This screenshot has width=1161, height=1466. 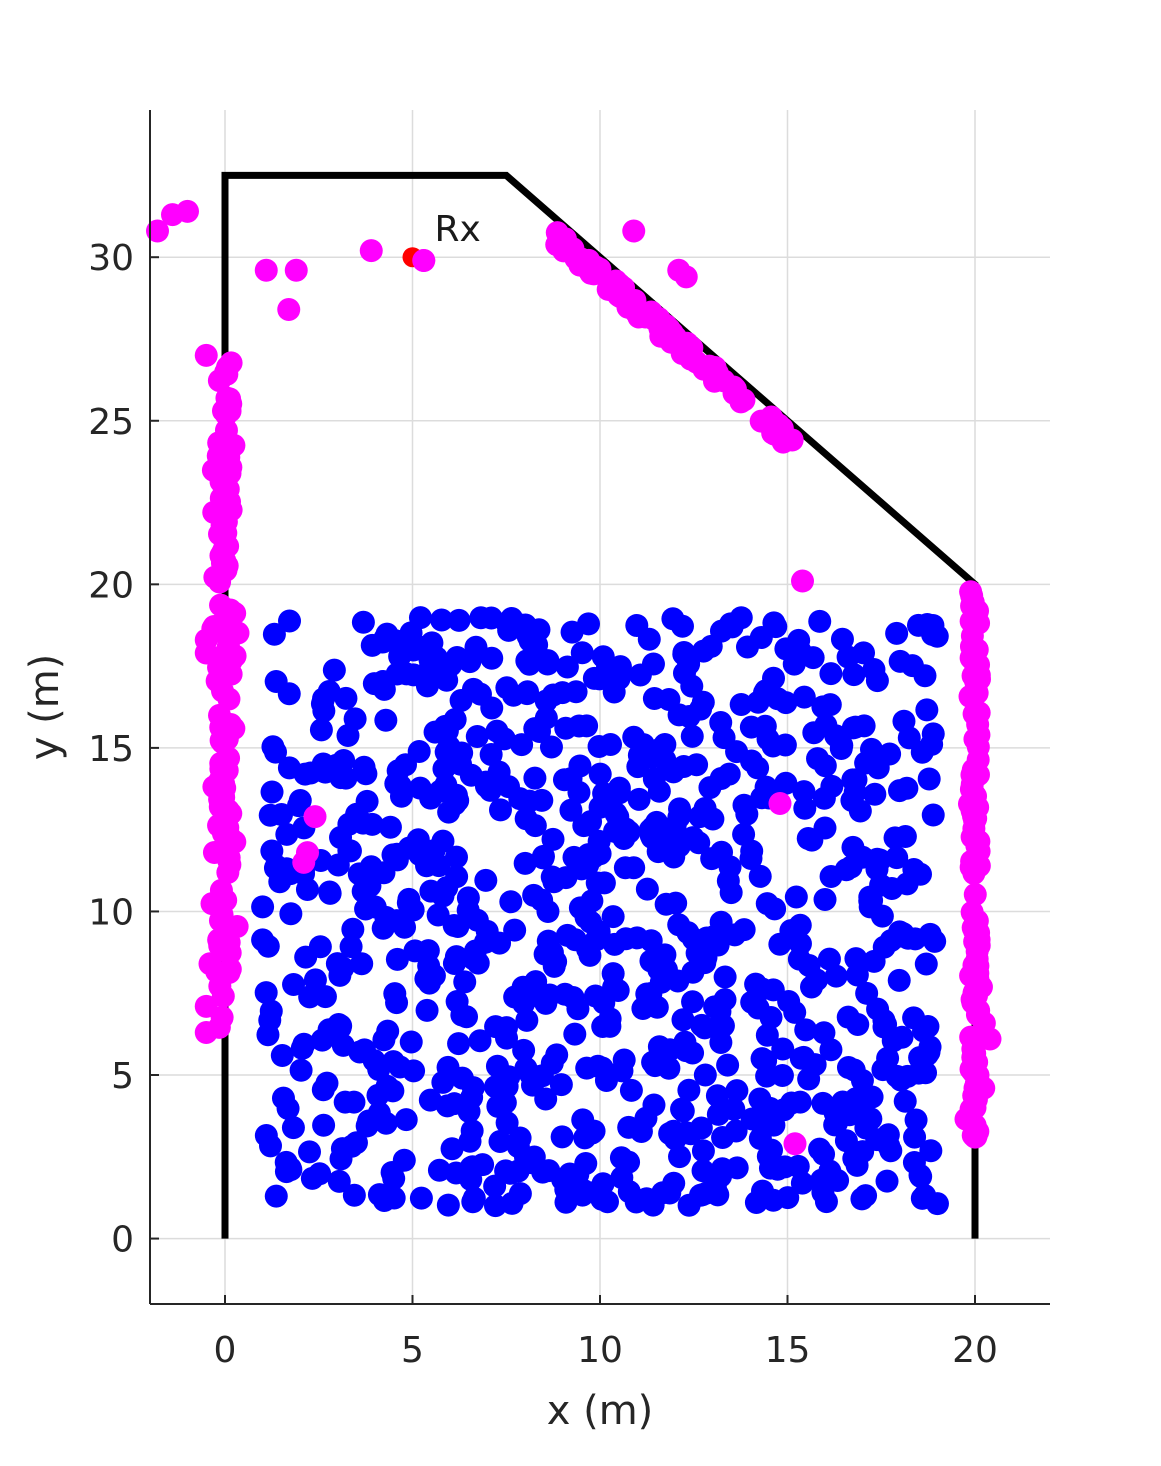 I want to click on y-tick-label: 30, so click(x=111, y=258).